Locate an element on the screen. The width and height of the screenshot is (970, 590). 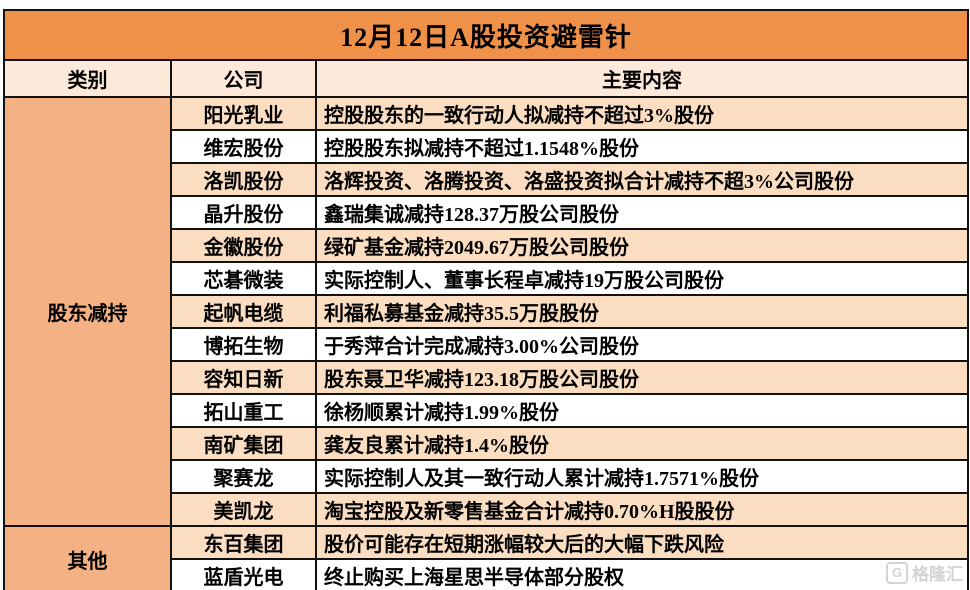
table-row: 南矿集团 龚友良累计减持1.4%股份 is located at coordinates (486, 443).